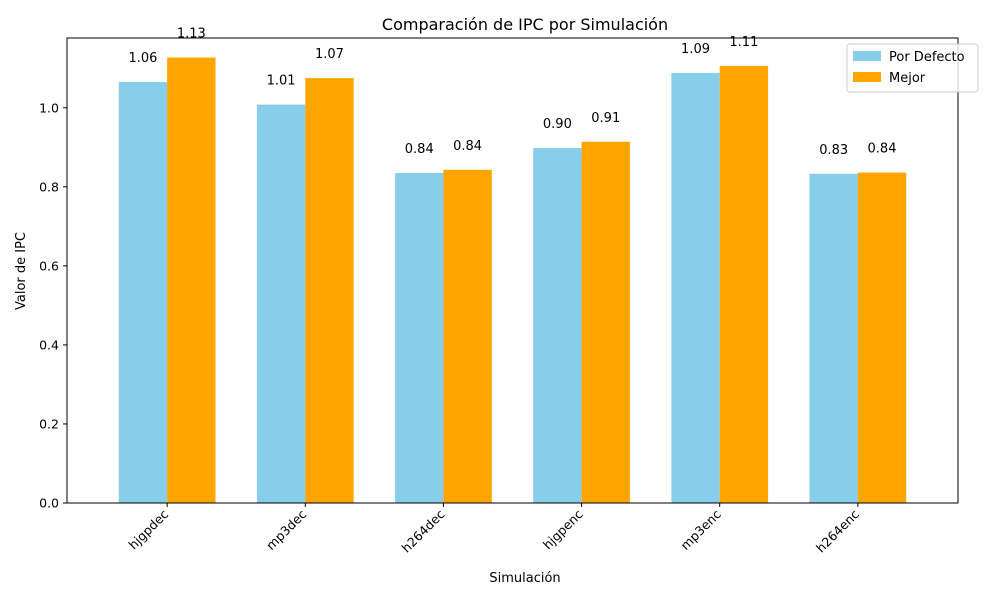 The width and height of the screenshot is (1000, 600). Describe the element at coordinates (329, 290) in the screenshot. I see `bar-mejor-mp3dec` at that location.